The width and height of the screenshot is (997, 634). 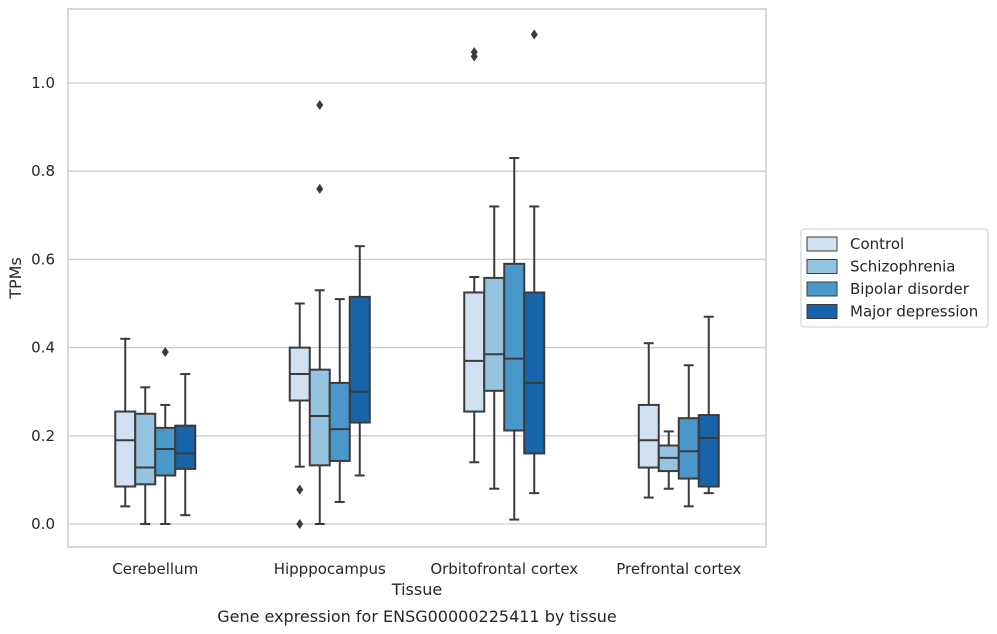 What do you see at coordinates (330, 569) in the screenshot?
I see `x-tick-label: Hipppocampus` at bounding box center [330, 569].